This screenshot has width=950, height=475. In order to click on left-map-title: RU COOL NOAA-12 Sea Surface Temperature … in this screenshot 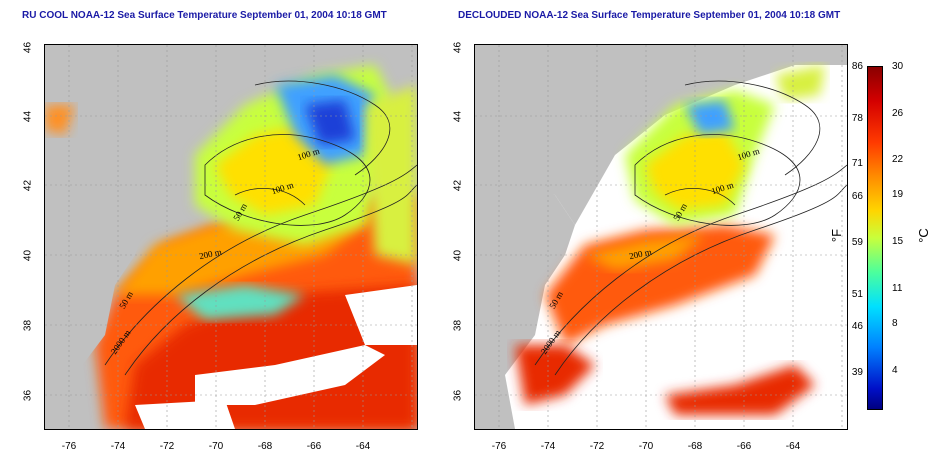, I will do `click(204, 15)`.